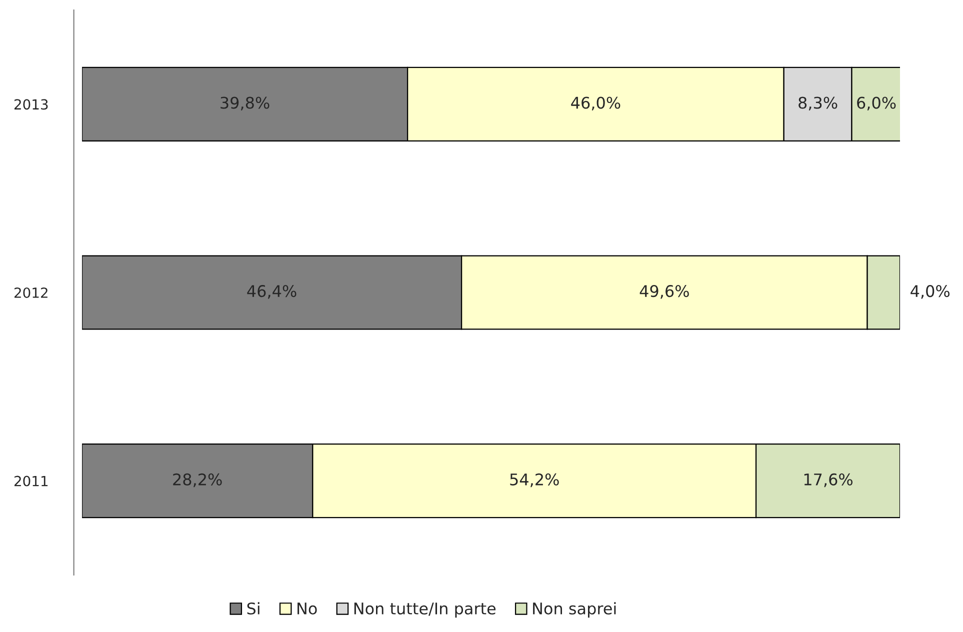  What do you see at coordinates (425, 610) in the screenshot?
I see `legend-label: Non tutte/In parte` at bounding box center [425, 610].